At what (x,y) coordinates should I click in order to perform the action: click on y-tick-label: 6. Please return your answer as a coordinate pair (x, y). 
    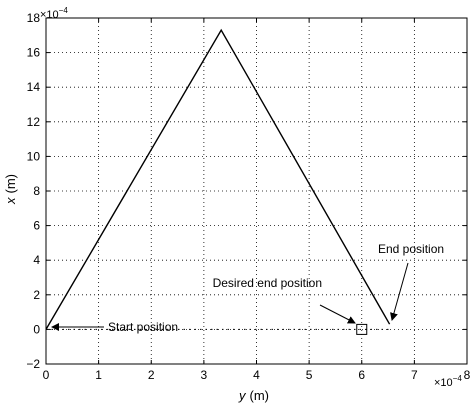
    Looking at the image, I should click on (36, 226).